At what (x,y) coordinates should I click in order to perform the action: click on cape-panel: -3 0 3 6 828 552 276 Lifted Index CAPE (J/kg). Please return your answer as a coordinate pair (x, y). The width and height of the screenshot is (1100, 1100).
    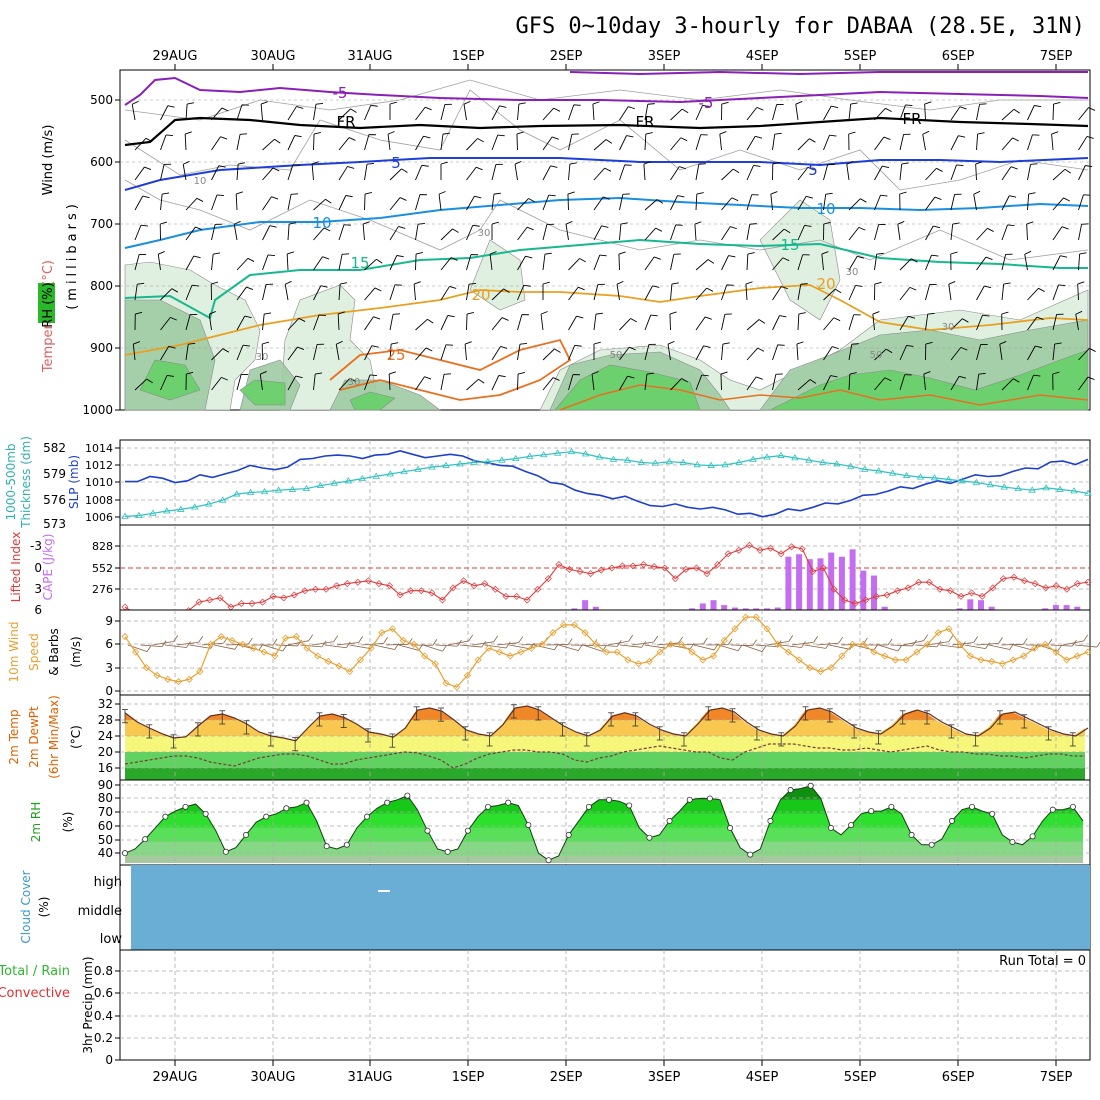
    Looking at the image, I should click on (550, 573).